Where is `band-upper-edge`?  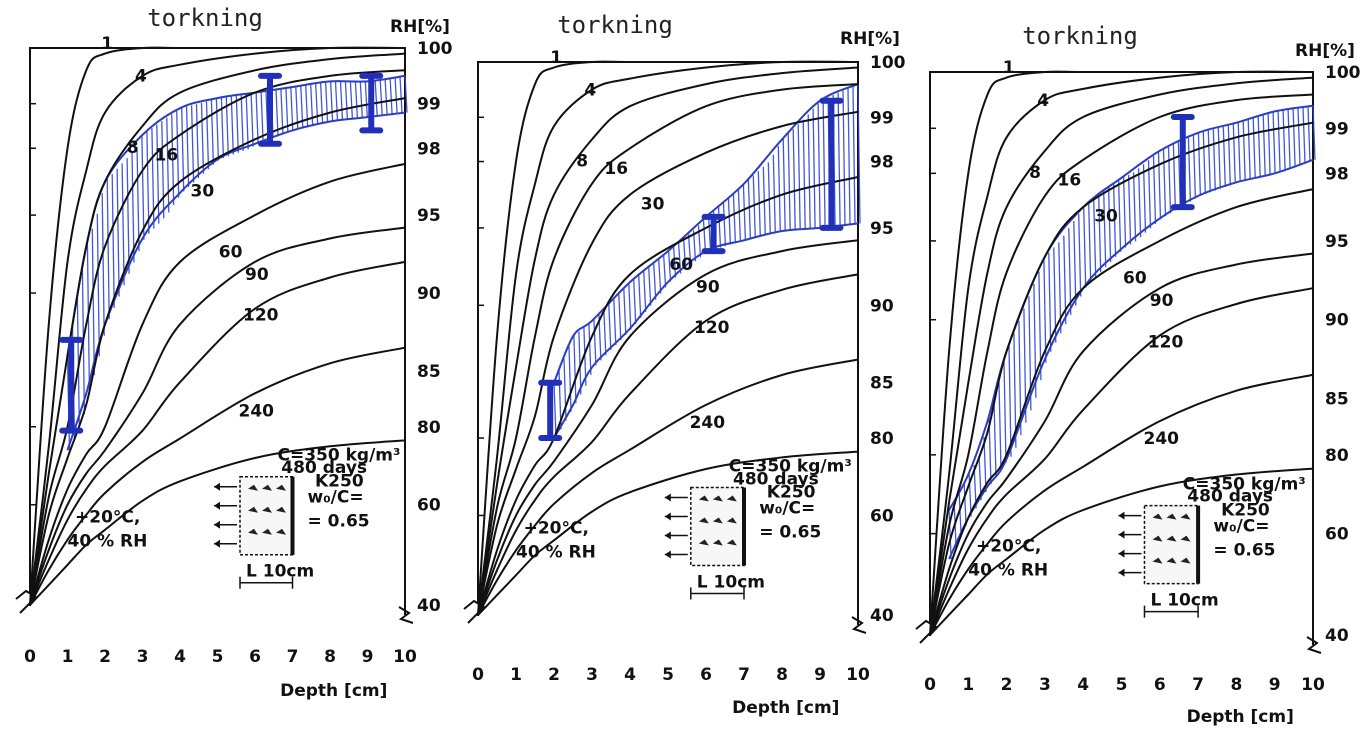 band-upper-edge is located at coordinates (706, 233).